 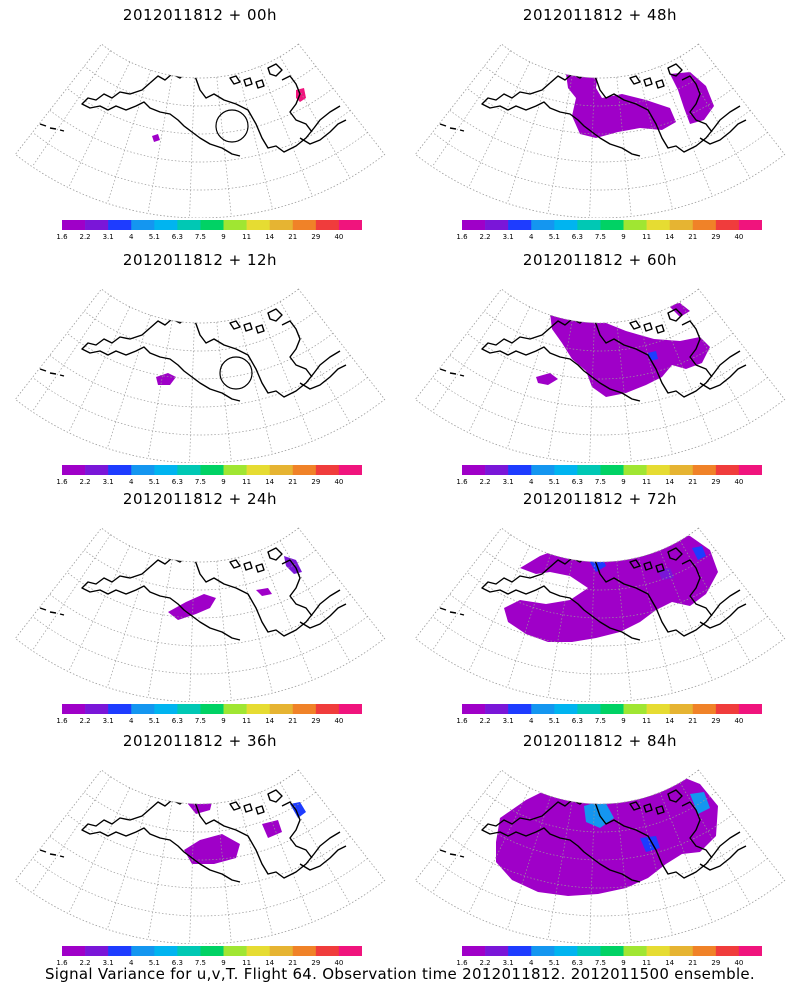 What do you see at coordinates (200, 130) in the screenshot?
I see `map-00h` at bounding box center [200, 130].